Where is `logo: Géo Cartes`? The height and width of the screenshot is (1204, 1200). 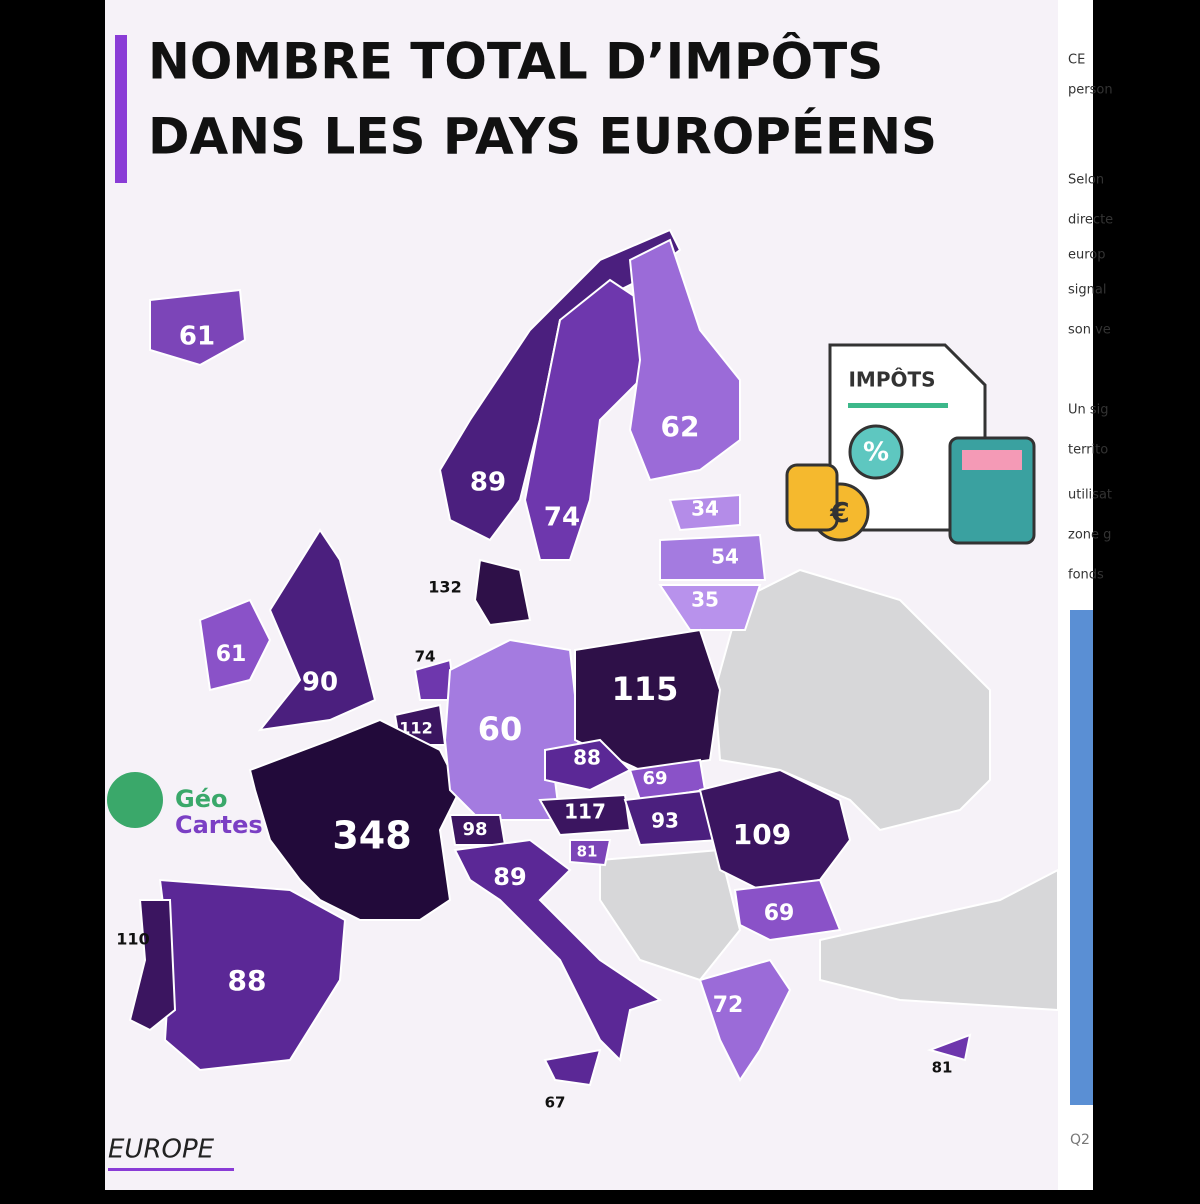
logo: Géo Cartes is located at coordinates (185, 805).